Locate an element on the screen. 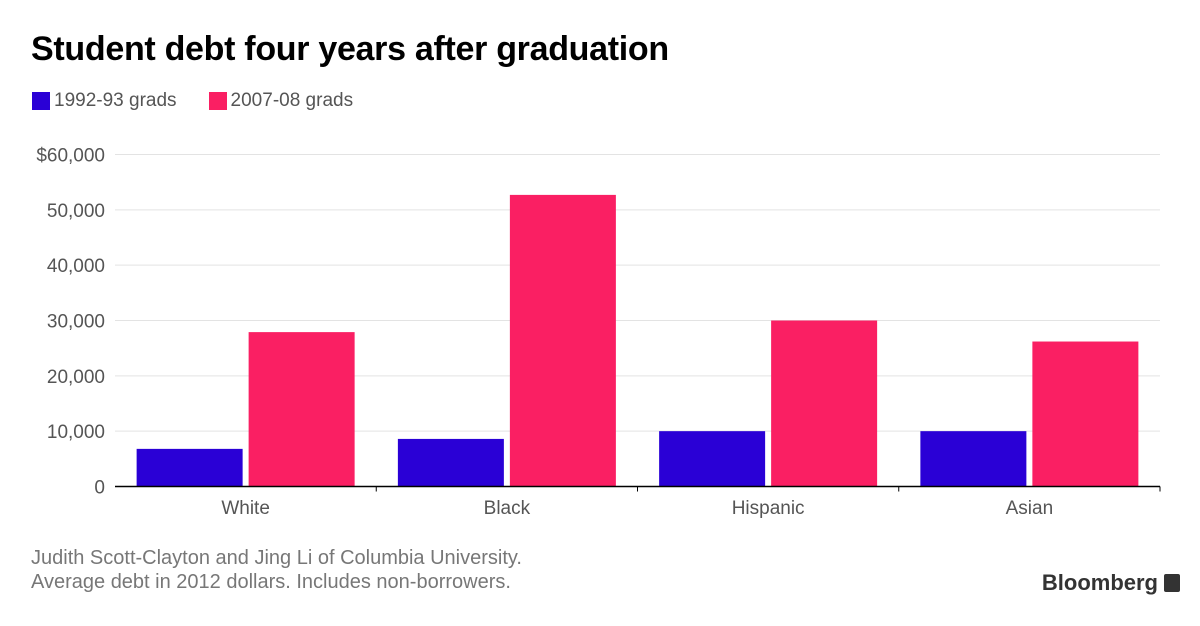  y-tick-label: 50,000 is located at coordinates (76, 211).